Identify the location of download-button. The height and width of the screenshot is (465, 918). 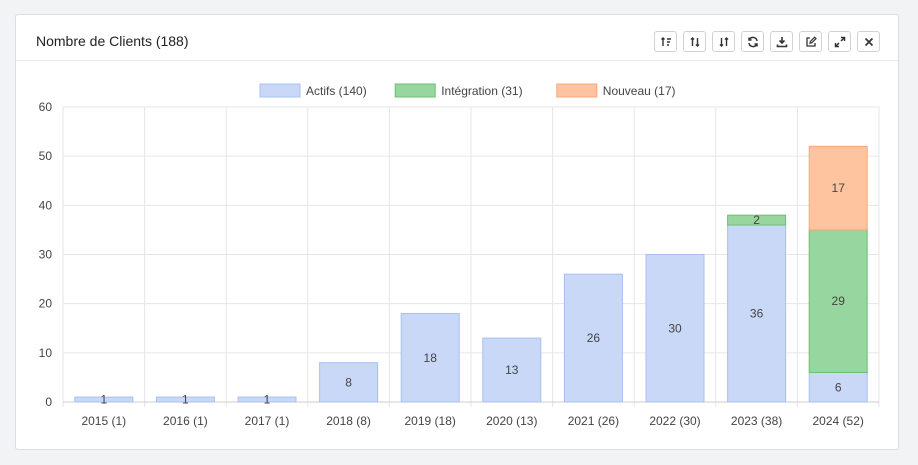
(781, 41).